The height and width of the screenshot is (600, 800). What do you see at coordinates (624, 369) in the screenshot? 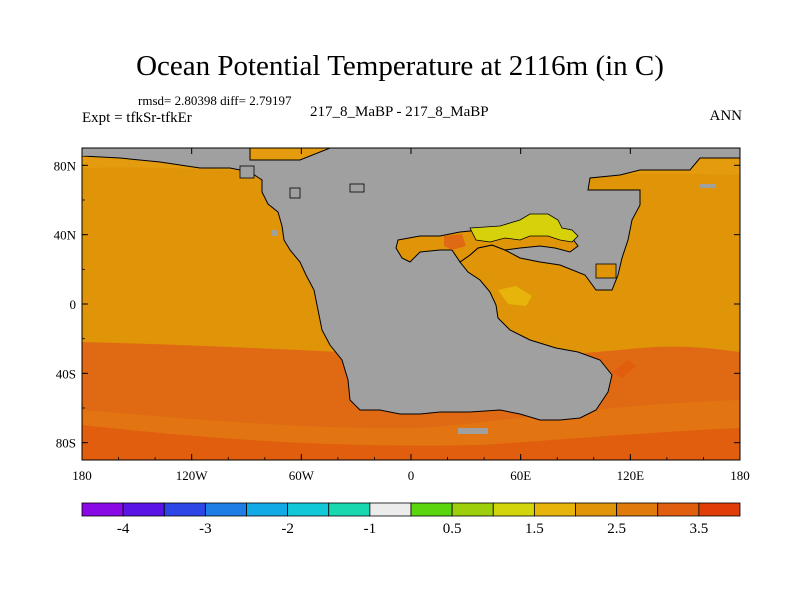
I see `warm-spot` at bounding box center [624, 369].